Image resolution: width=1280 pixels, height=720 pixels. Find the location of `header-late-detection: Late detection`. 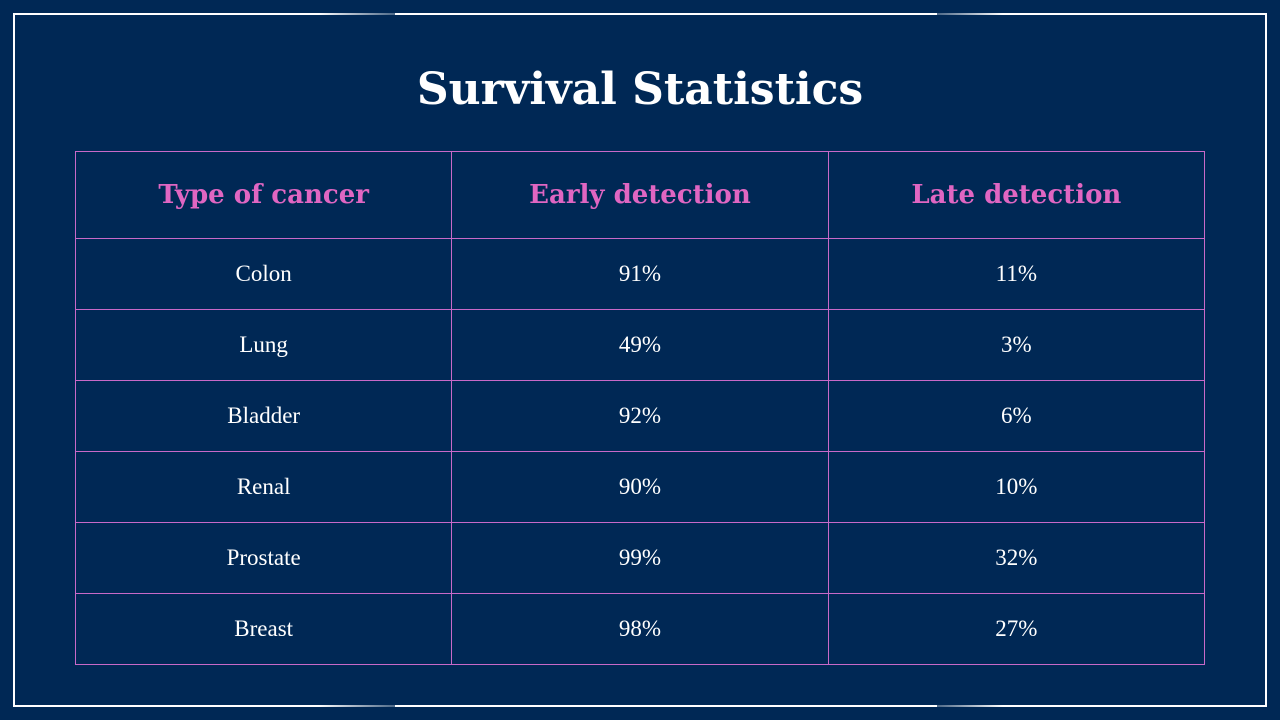

header-late-detection: Late detection is located at coordinates (1016, 195).